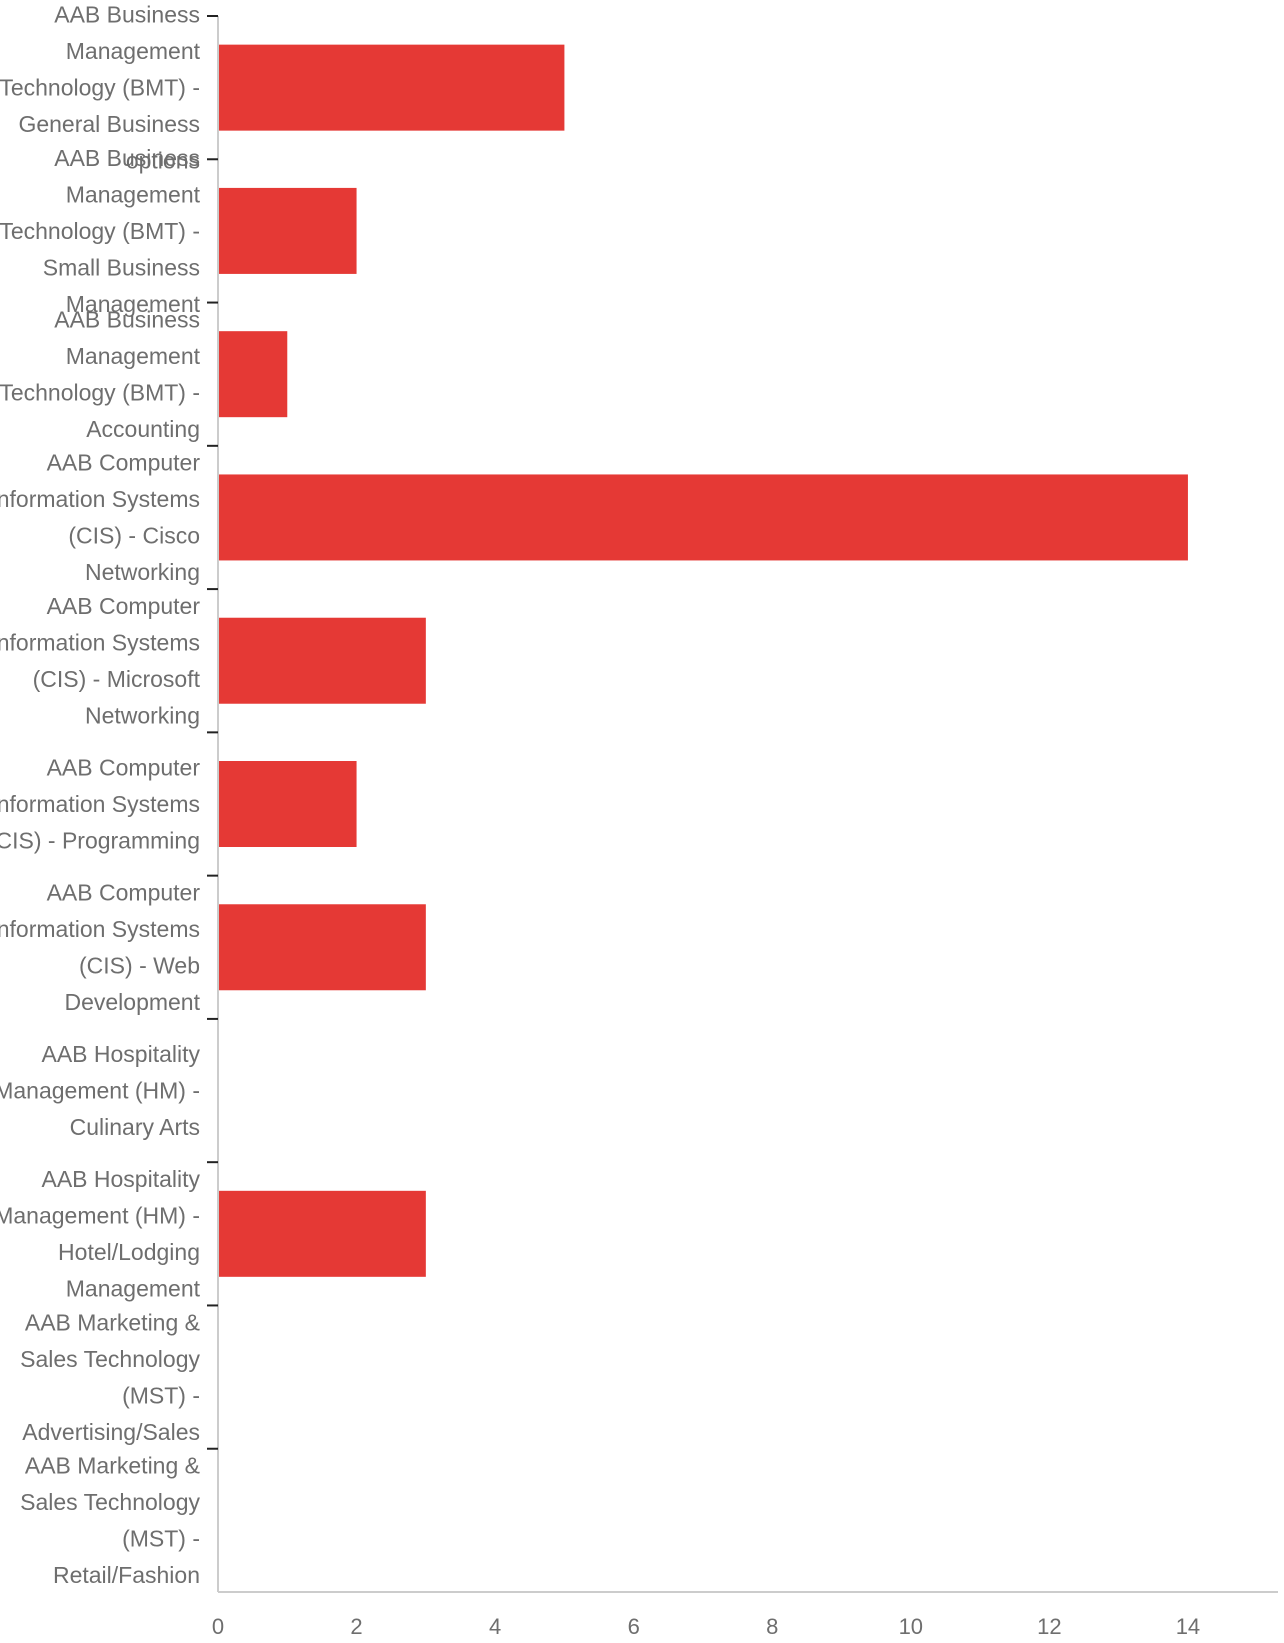 This screenshot has height=1643, width=1284. Describe the element at coordinates (143, 429) in the screenshot. I see `category-label-line: Accounting` at that location.